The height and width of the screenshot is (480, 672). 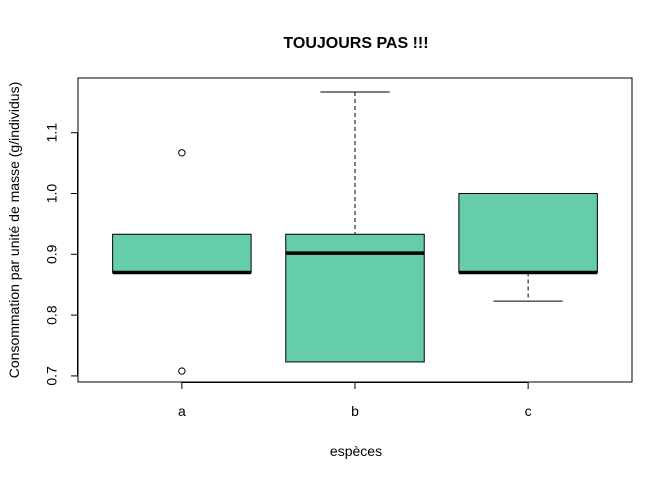 What do you see at coordinates (356, 451) in the screenshot?
I see `x-axis-label: espèces` at bounding box center [356, 451].